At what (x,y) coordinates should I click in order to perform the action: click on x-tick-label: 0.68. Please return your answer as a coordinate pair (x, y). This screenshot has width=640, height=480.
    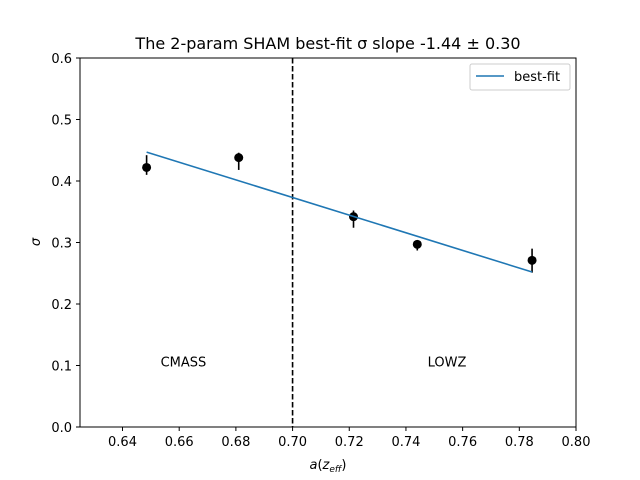
    Looking at the image, I should click on (235, 442).